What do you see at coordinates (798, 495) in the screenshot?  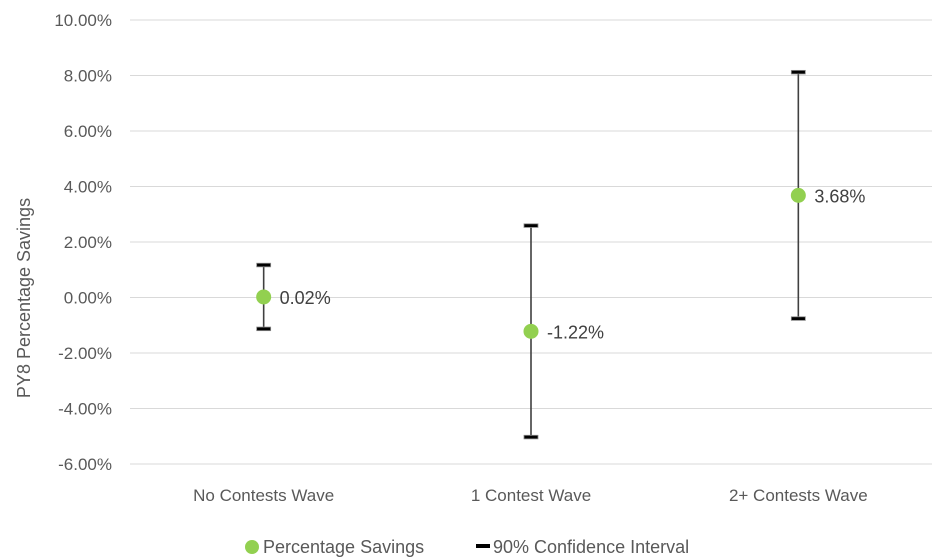 I see `x-category-label: 2+ Contests Wave` at bounding box center [798, 495].